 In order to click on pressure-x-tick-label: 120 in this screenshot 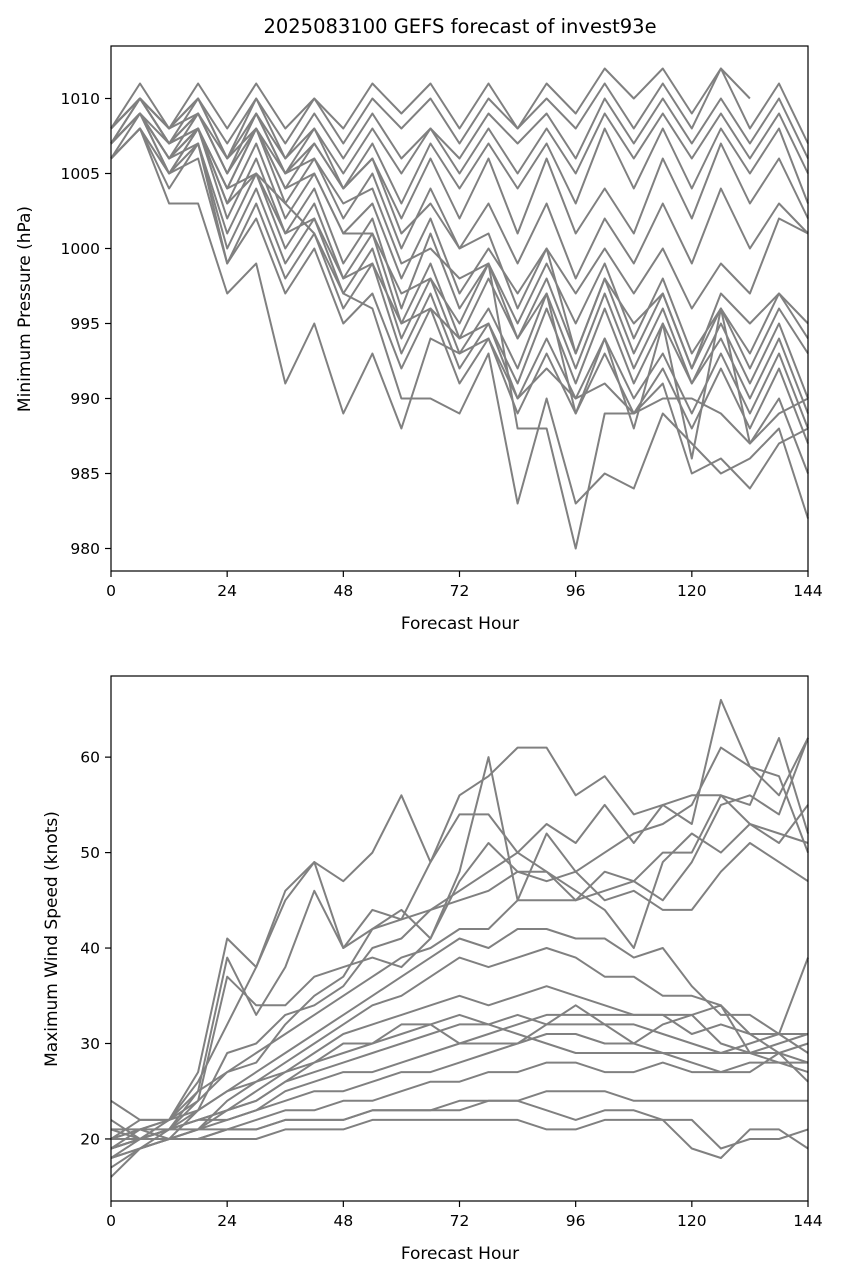, I will do `click(692, 591)`.